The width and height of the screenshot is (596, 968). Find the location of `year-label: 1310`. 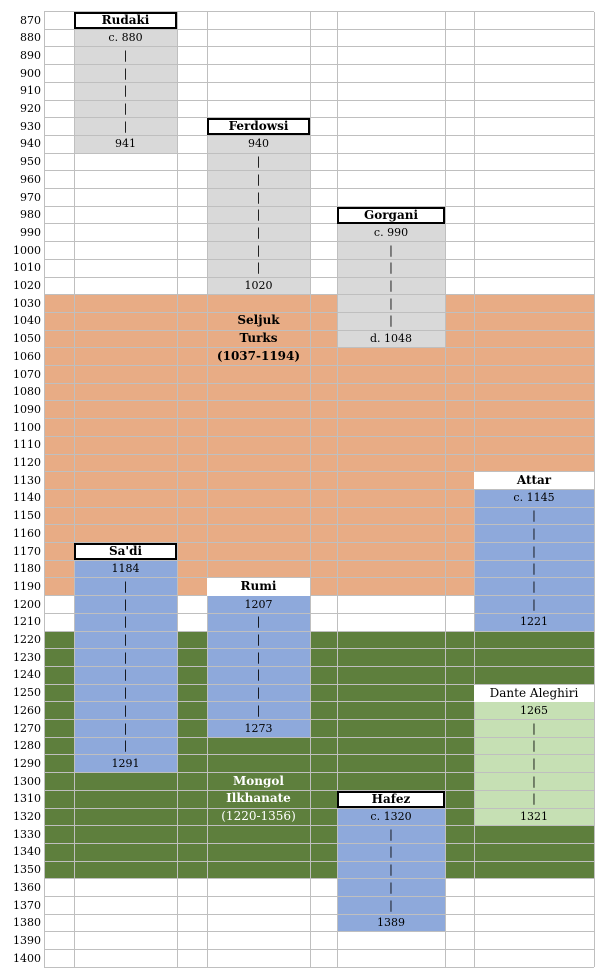

year-label: 1310 is located at coordinates (27, 799).